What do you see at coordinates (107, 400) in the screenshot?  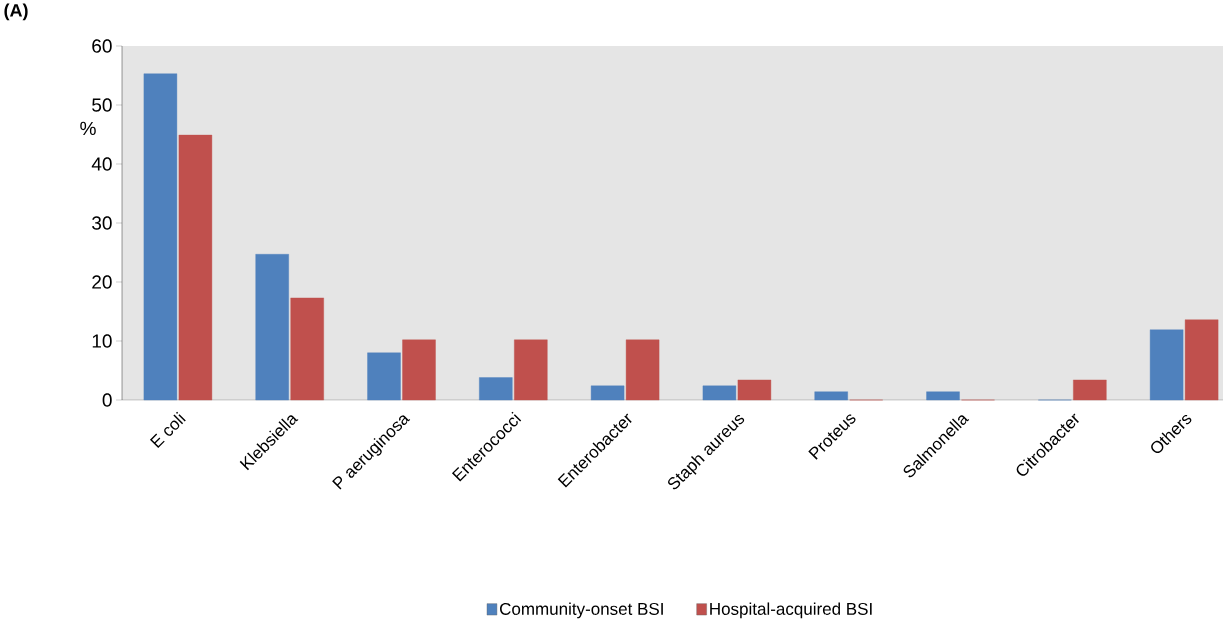 I see `y-tick-label: 0` at bounding box center [107, 400].